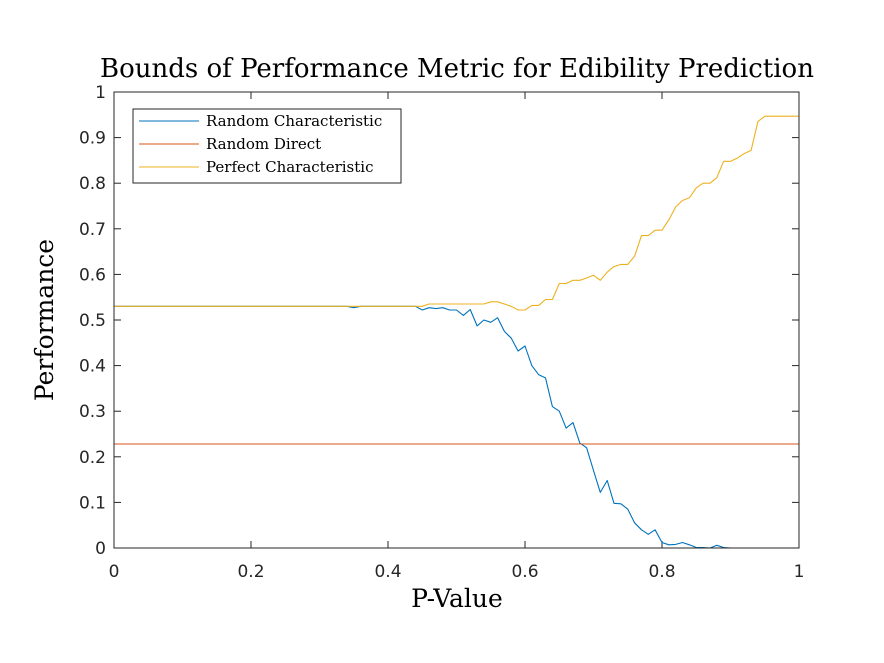  What do you see at coordinates (92, 230) in the screenshot?
I see `y-tick-label: 0.7` at bounding box center [92, 230].